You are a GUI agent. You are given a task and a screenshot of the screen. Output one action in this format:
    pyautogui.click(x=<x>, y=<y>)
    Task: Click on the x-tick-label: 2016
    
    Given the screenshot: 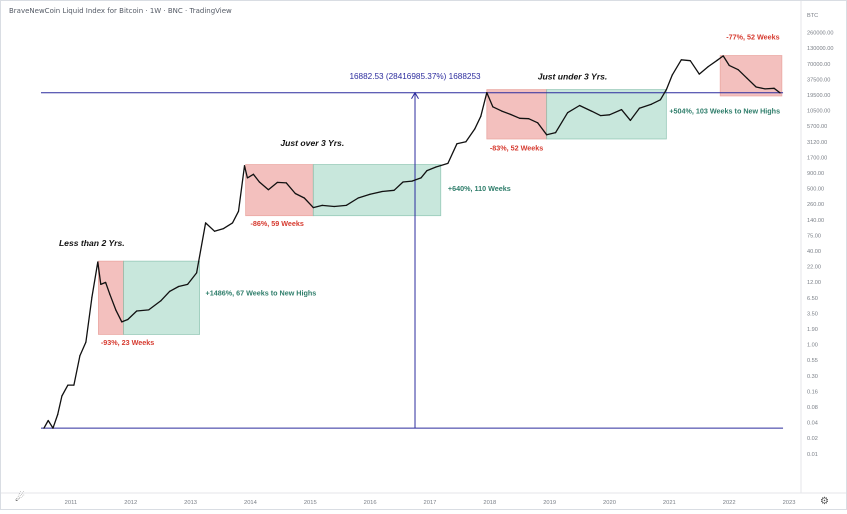 What is the action you would take?
    pyautogui.click(x=370, y=503)
    